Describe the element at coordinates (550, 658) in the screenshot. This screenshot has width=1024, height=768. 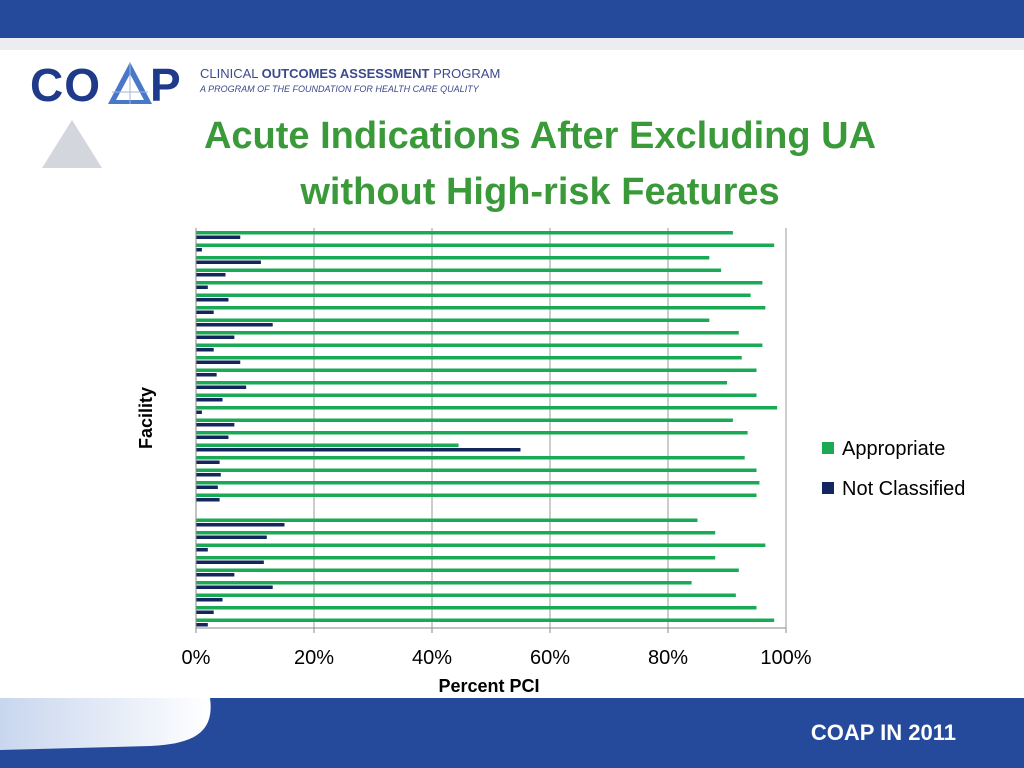
I see `x-tick-label: 60%` at that location.